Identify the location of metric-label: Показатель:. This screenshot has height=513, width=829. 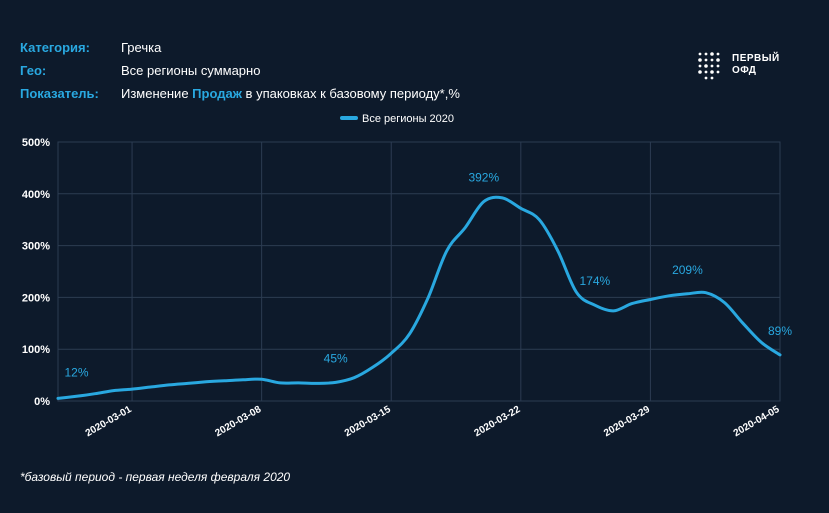
(59, 93).